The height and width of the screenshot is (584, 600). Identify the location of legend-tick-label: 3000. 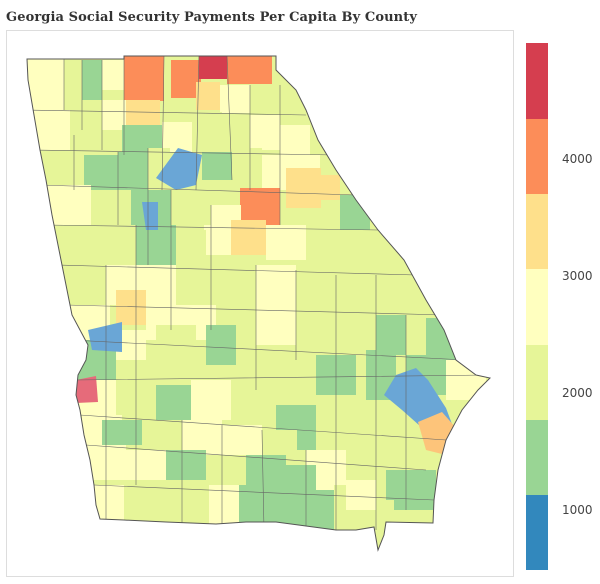
(577, 276).